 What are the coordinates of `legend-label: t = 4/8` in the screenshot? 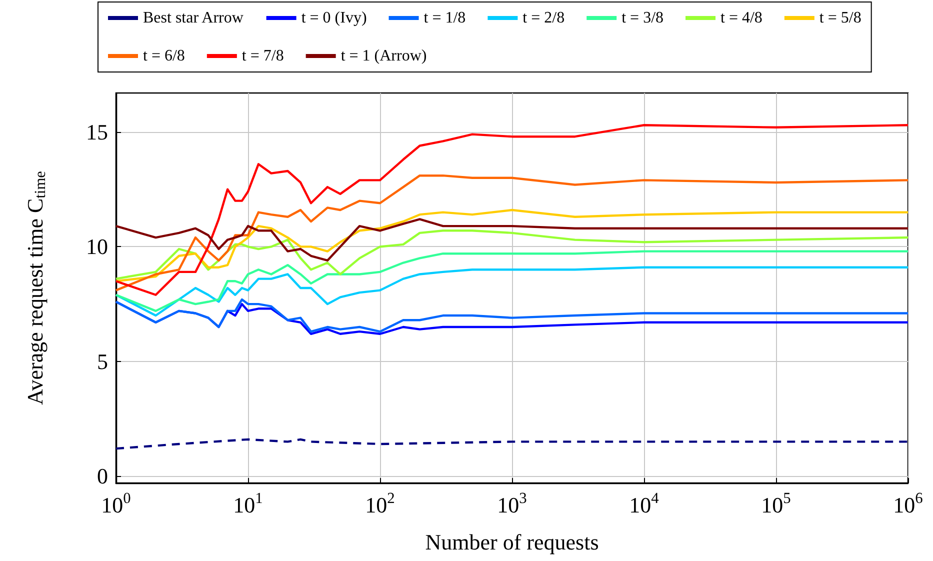 It's located at (741, 18).